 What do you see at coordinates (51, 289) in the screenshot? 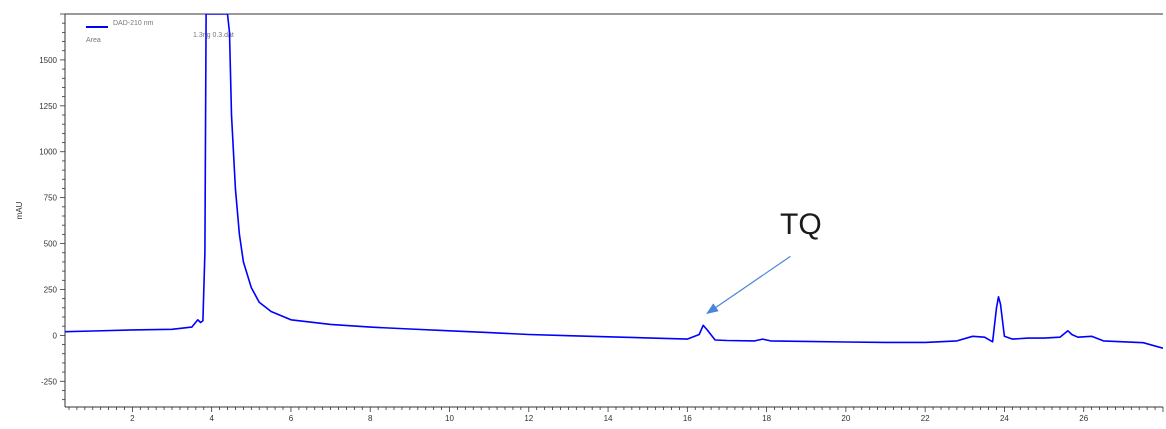
I see `y-tick-label: 250` at bounding box center [51, 289].